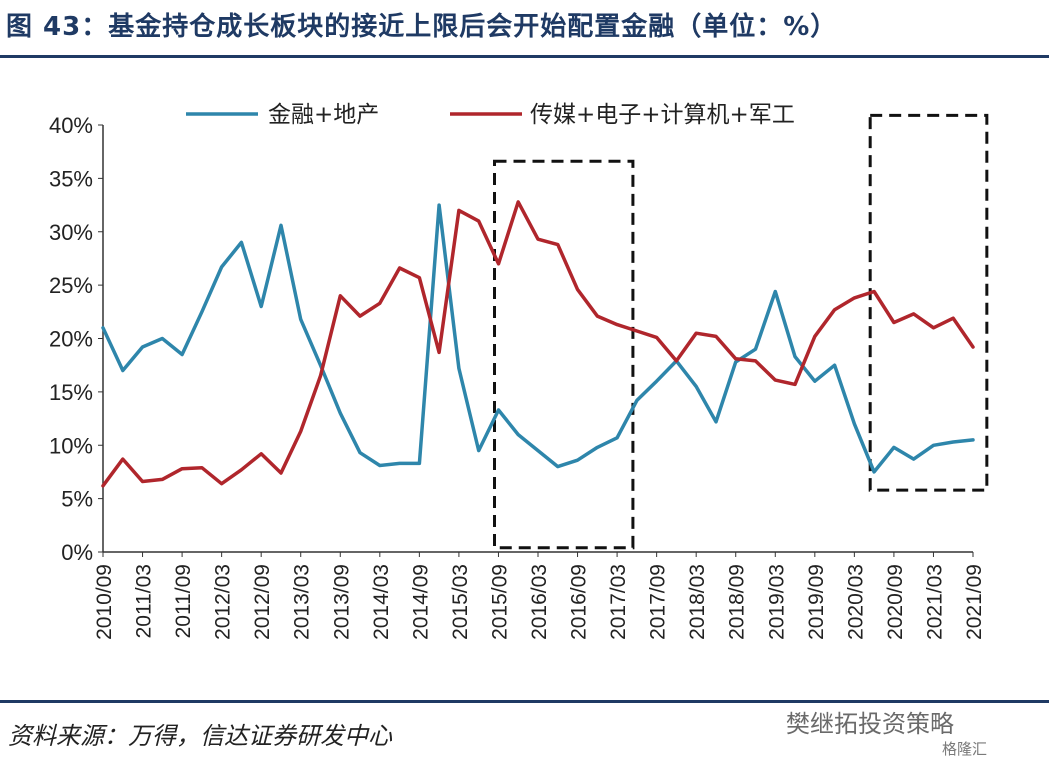  What do you see at coordinates (381, 602) in the screenshot?
I see `x-tick-label: 2014/03` at bounding box center [381, 602].